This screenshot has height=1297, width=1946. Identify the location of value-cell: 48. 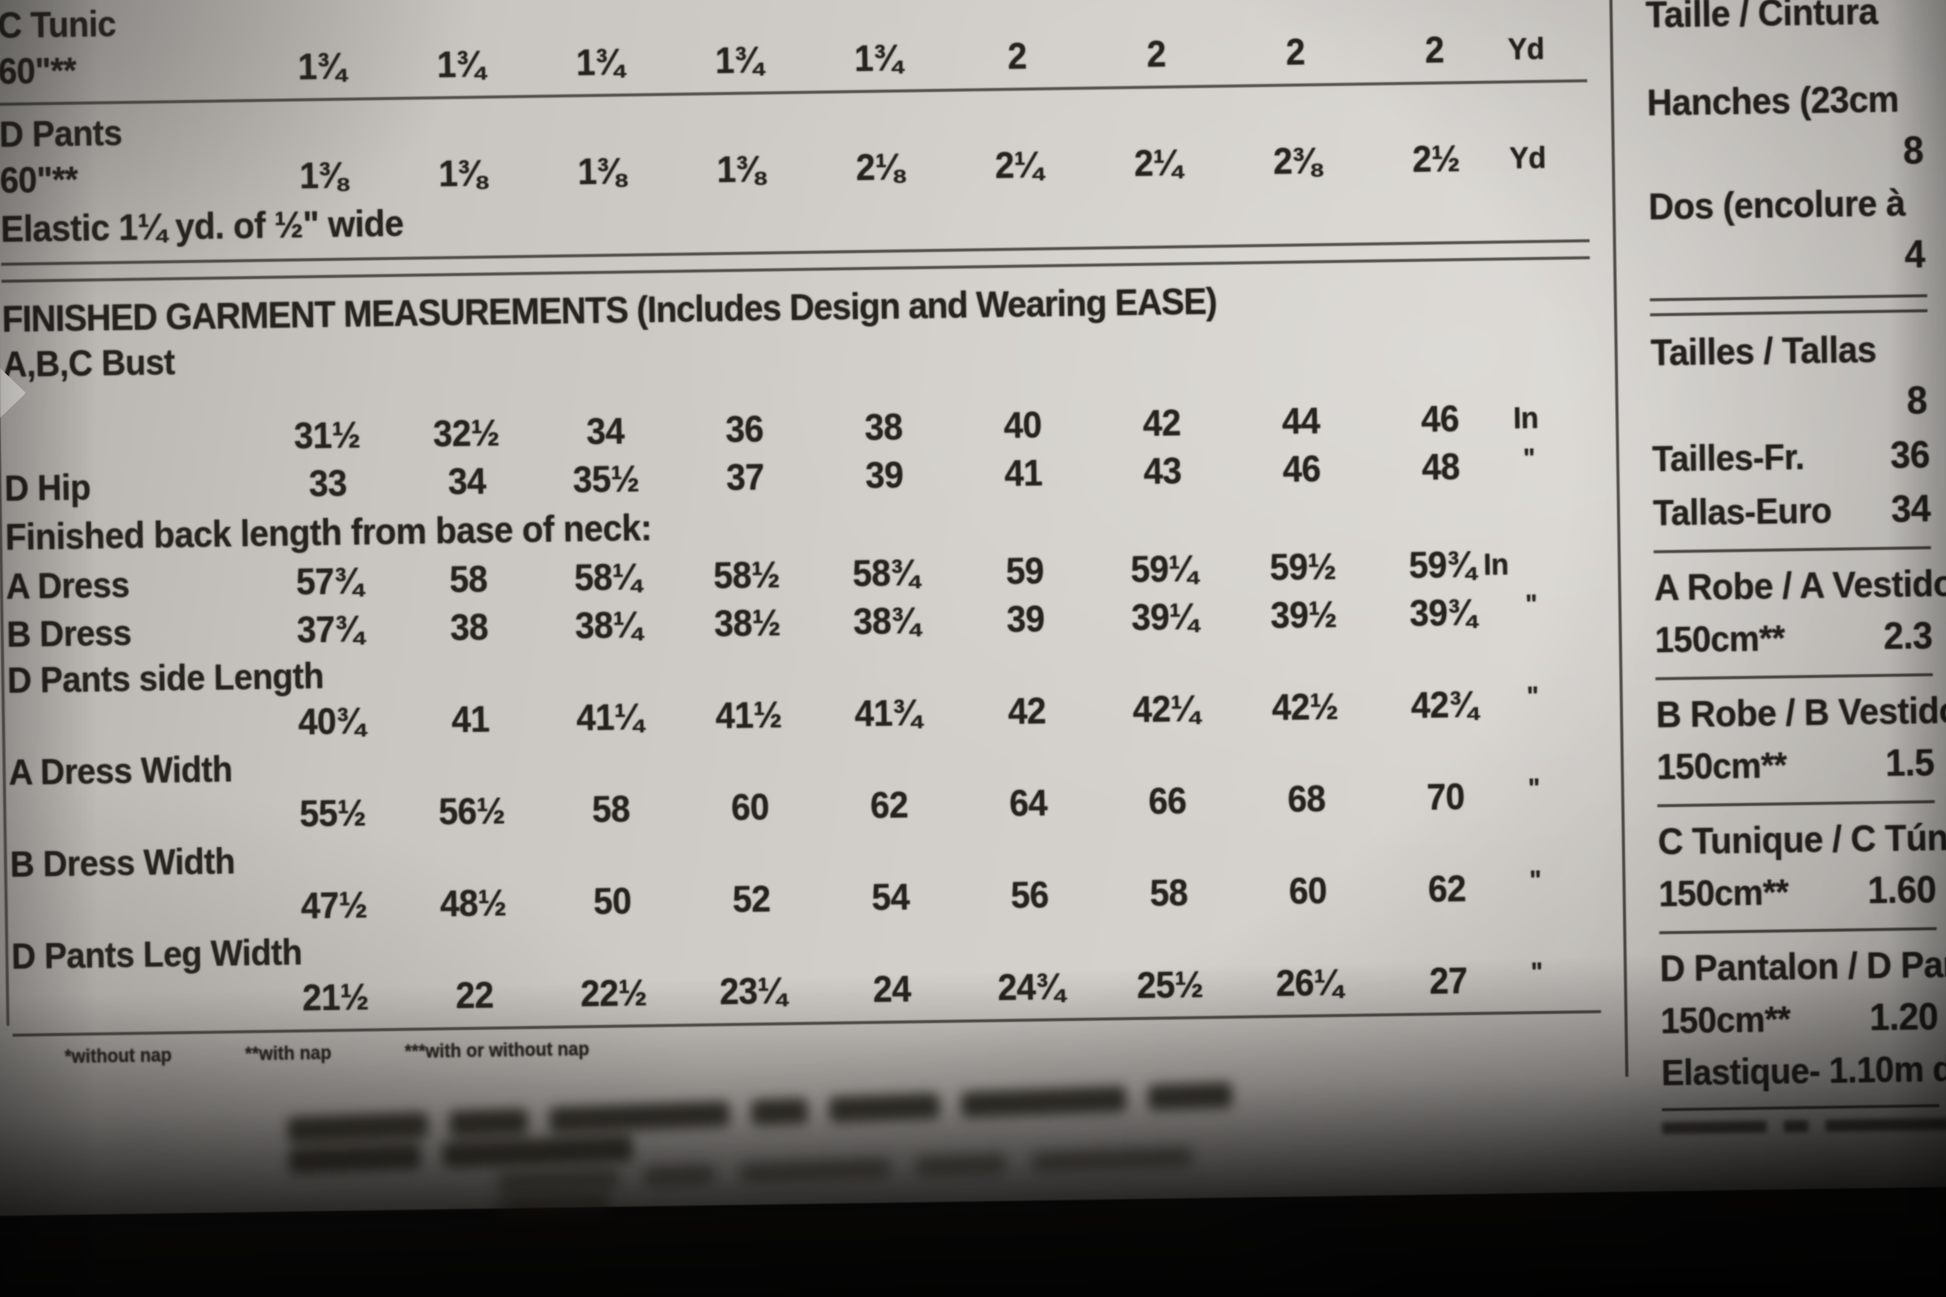
(1440, 467).